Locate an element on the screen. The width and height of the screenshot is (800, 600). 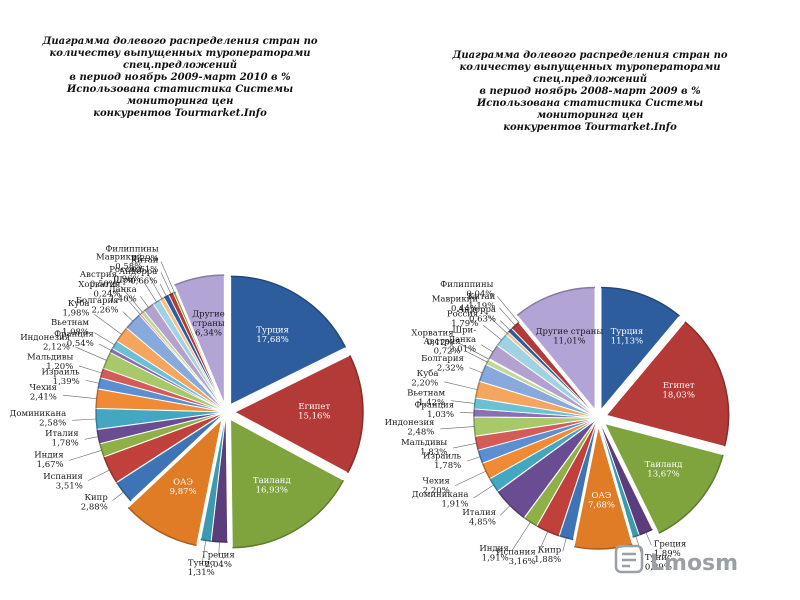
slice-label-таиланд: Таиланд 16,93% is located at coordinates (272, 486).